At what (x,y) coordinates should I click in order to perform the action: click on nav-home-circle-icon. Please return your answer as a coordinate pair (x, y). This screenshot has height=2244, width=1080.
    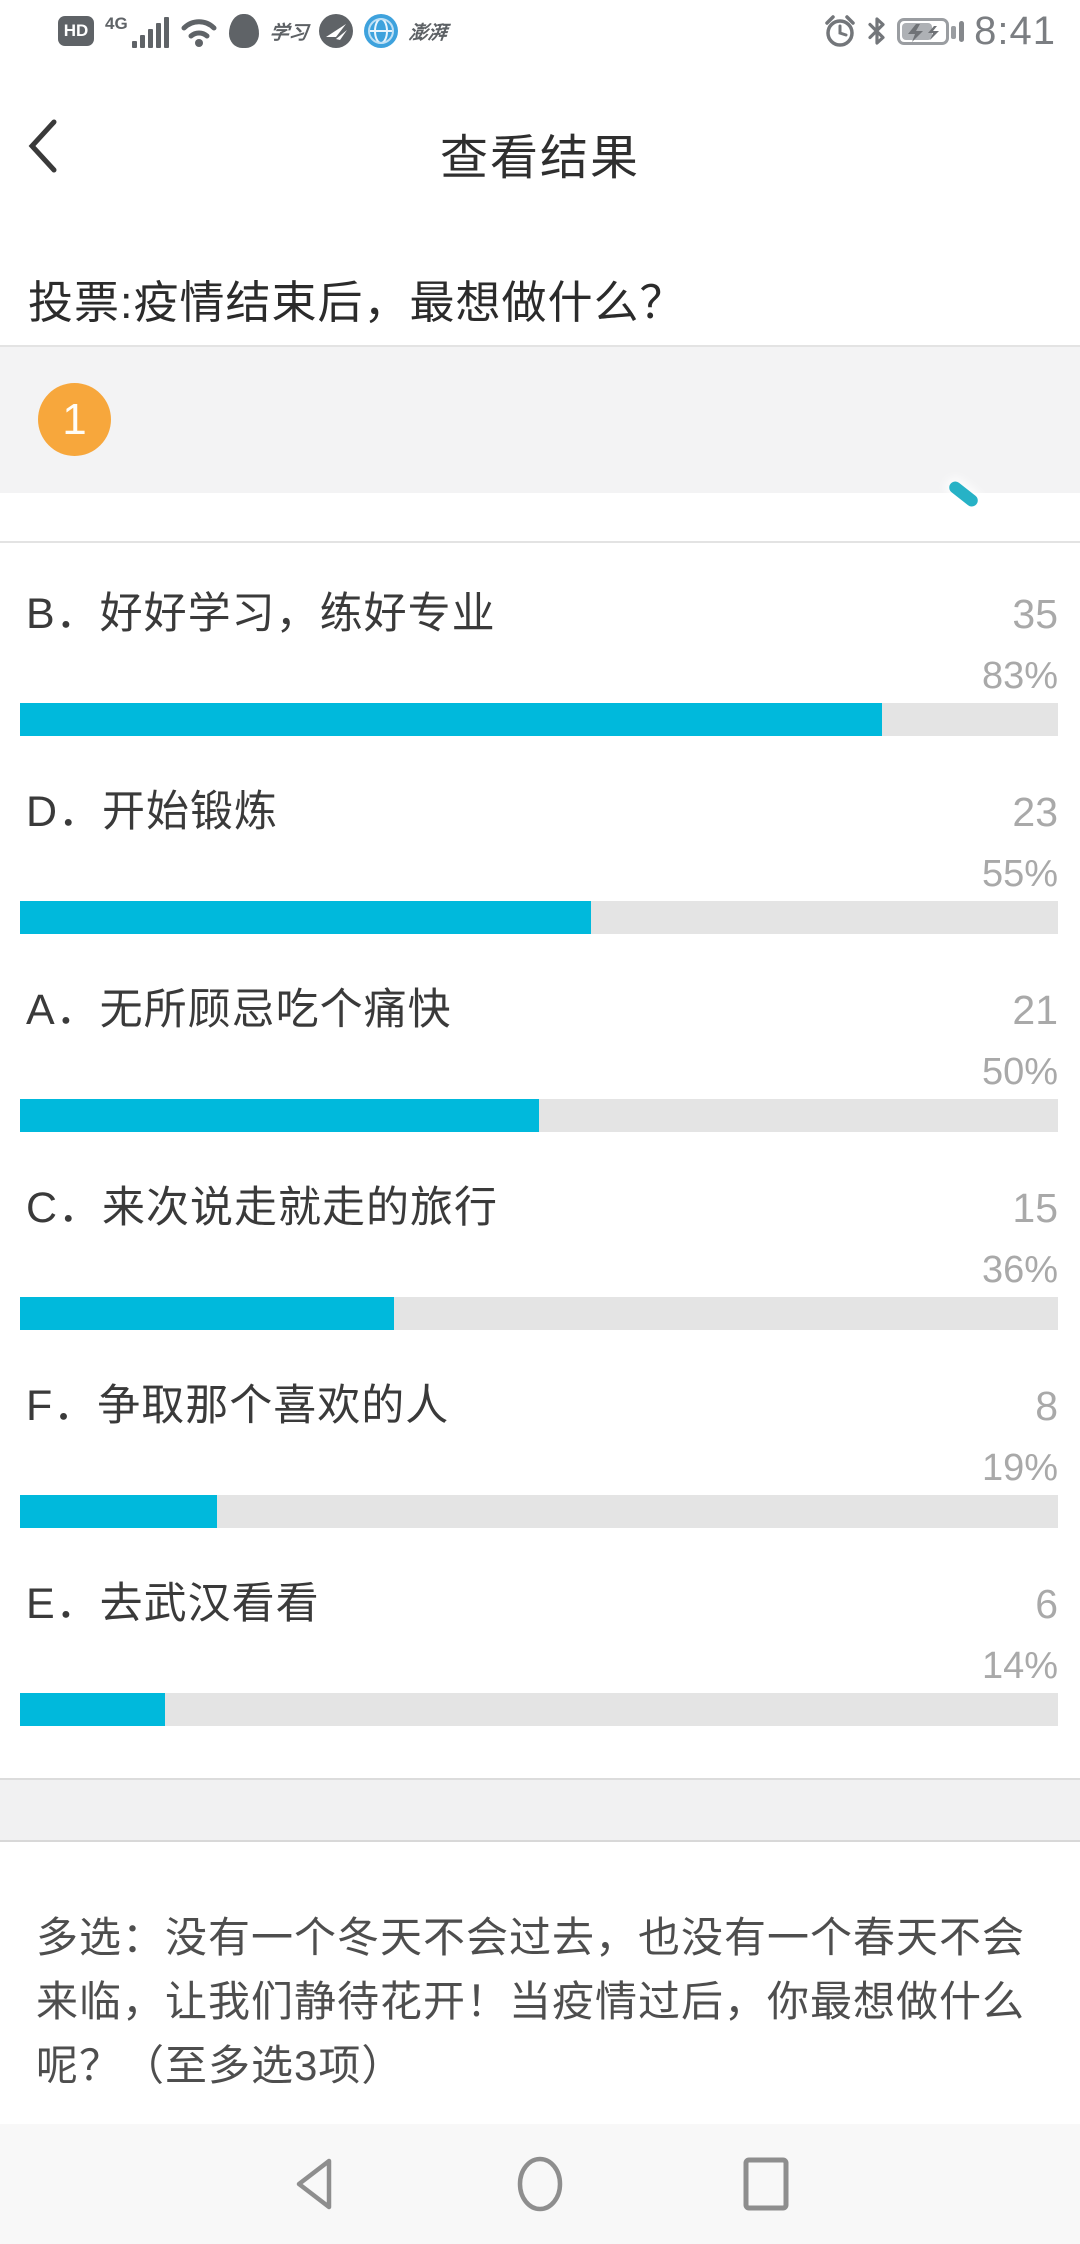
    Looking at the image, I should click on (540, 2184).